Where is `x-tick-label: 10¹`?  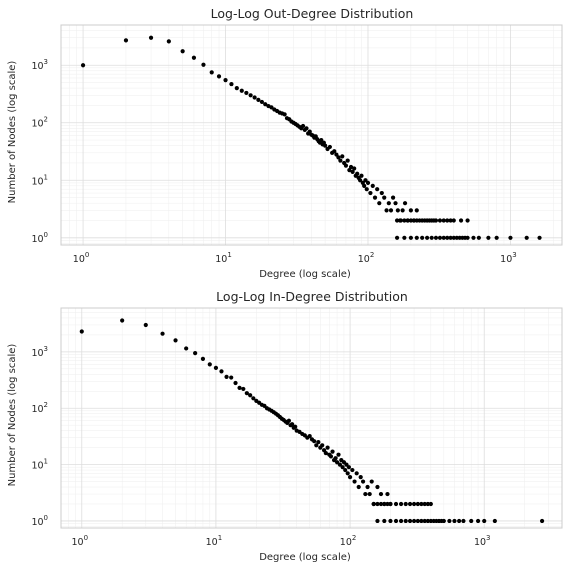 x-tick-label: 10¹ is located at coordinates (214, 541).